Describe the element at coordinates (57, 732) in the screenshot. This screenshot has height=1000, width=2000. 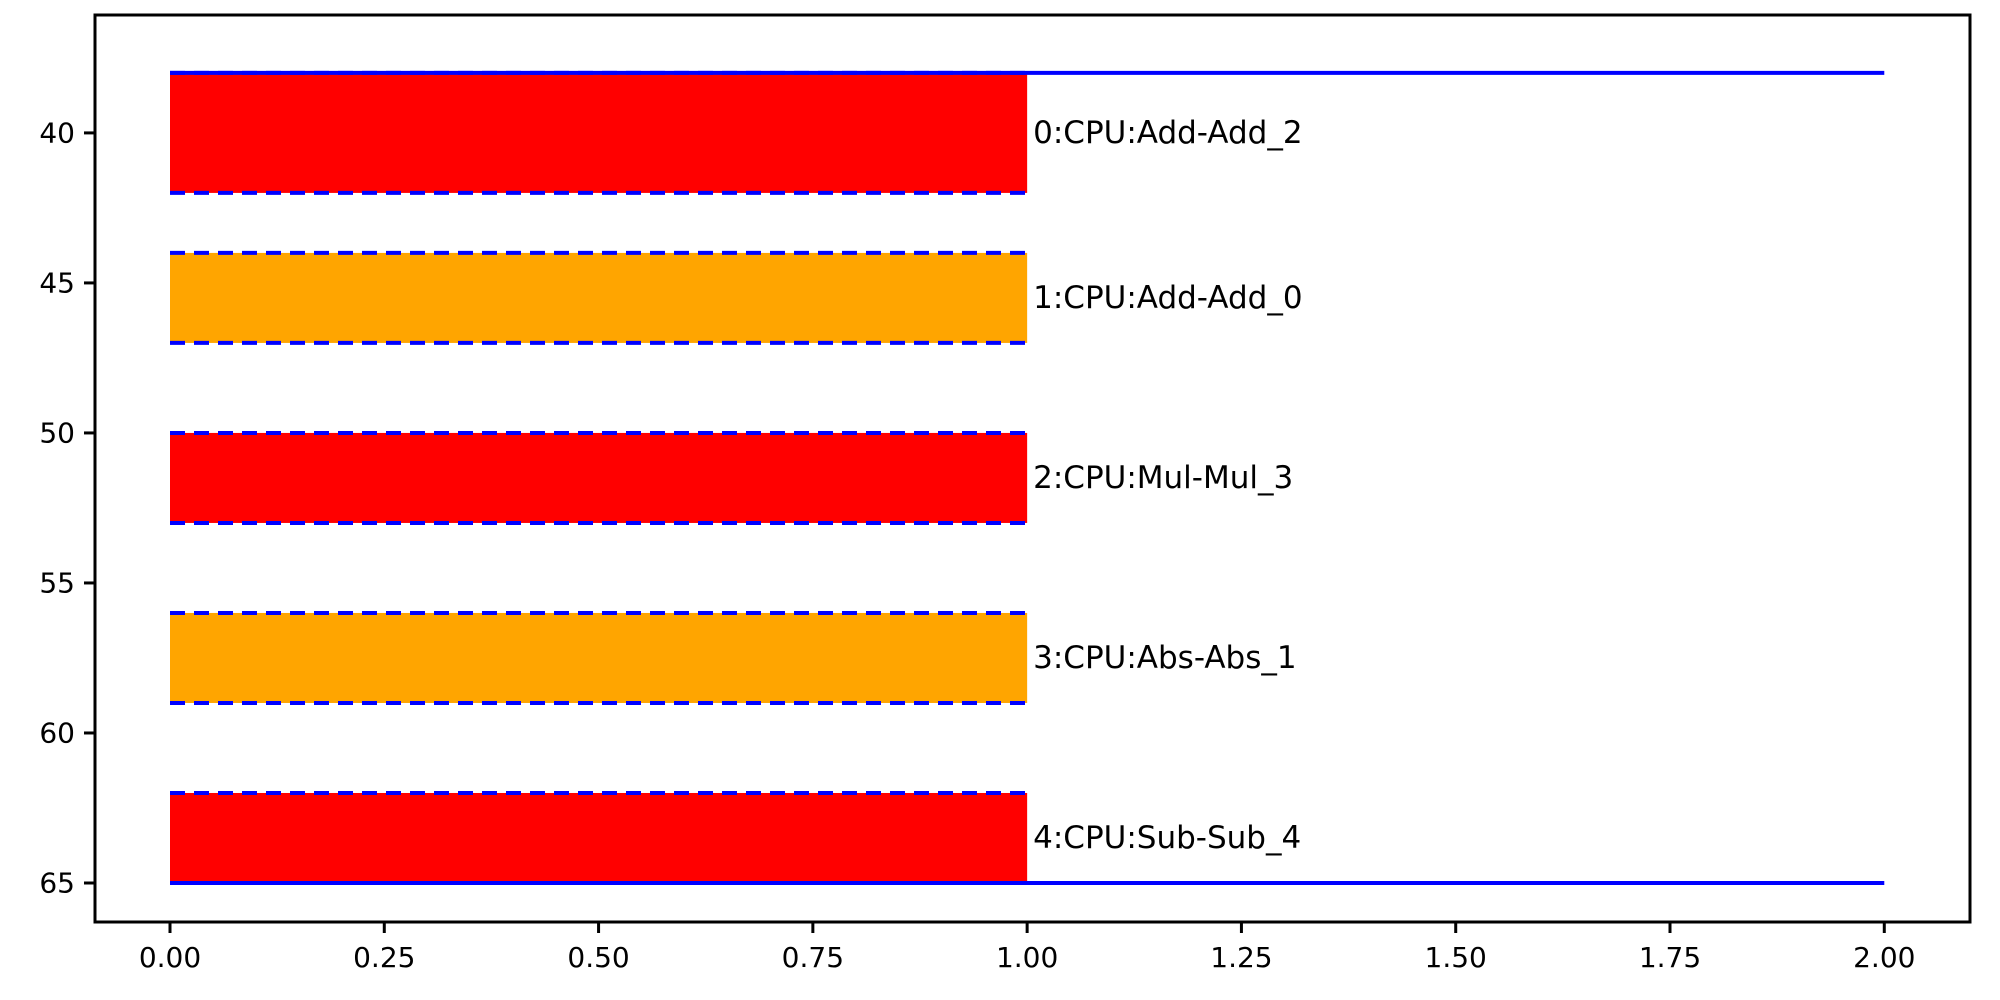
I see `y-tick-label-4: 60` at that location.